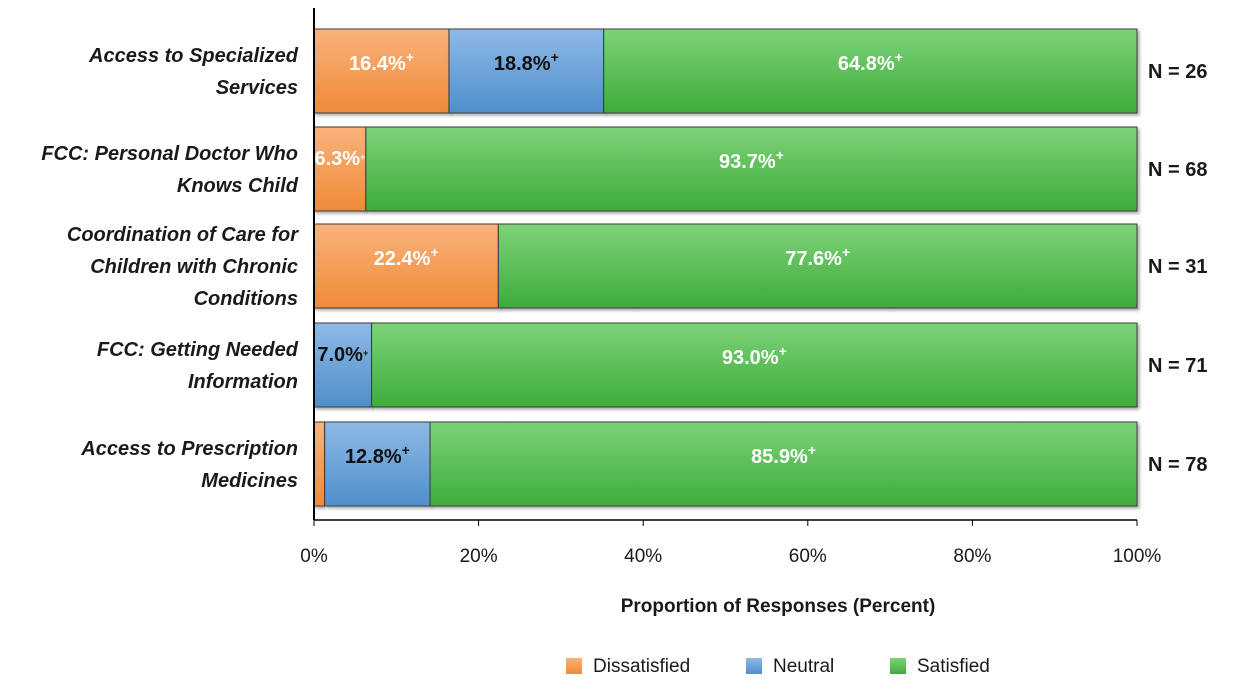  Describe the element at coordinates (189, 465) in the screenshot. I see `category-label-5: Access to Prescription Medicines` at that location.